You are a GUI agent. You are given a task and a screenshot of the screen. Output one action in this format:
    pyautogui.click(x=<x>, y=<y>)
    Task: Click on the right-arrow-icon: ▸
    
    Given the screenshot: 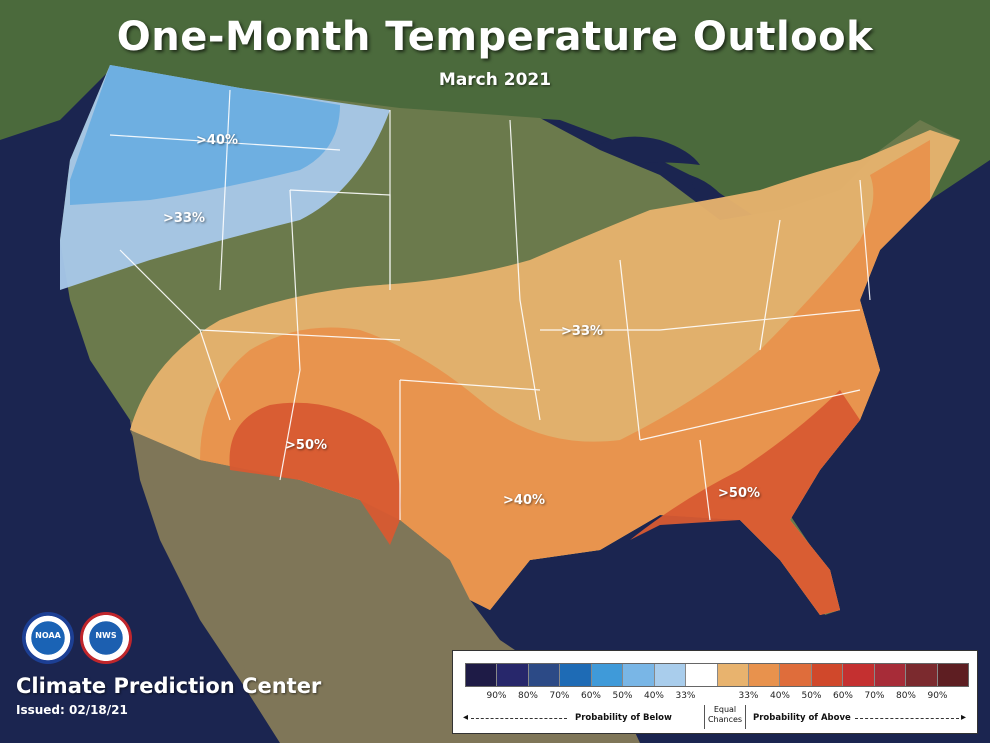 What is the action you would take?
    pyautogui.click(x=964, y=717)
    